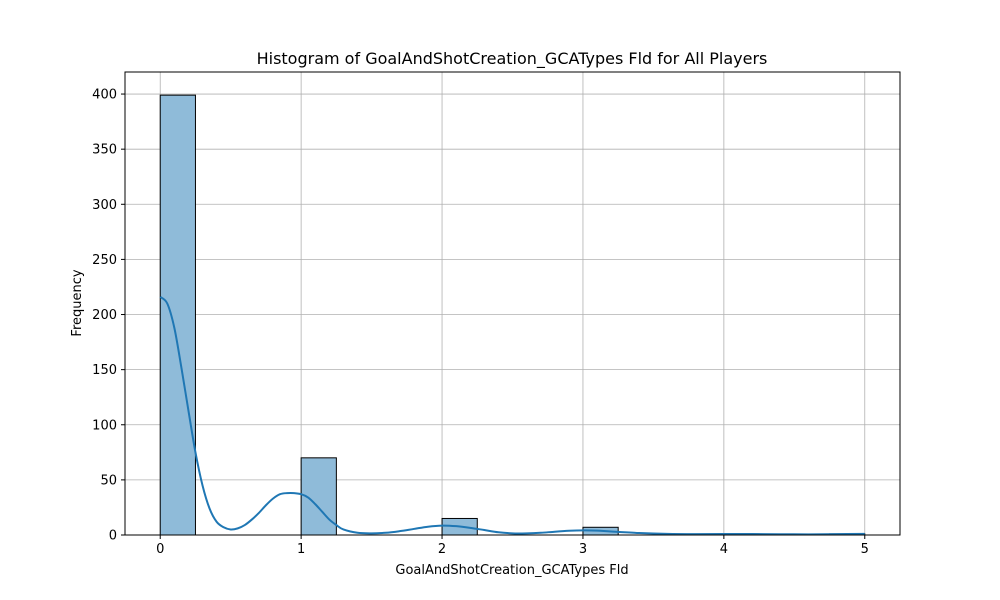 The width and height of the screenshot is (1000, 600). What do you see at coordinates (104, 260) in the screenshot?
I see `y-tick-label: 250` at bounding box center [104, 260].